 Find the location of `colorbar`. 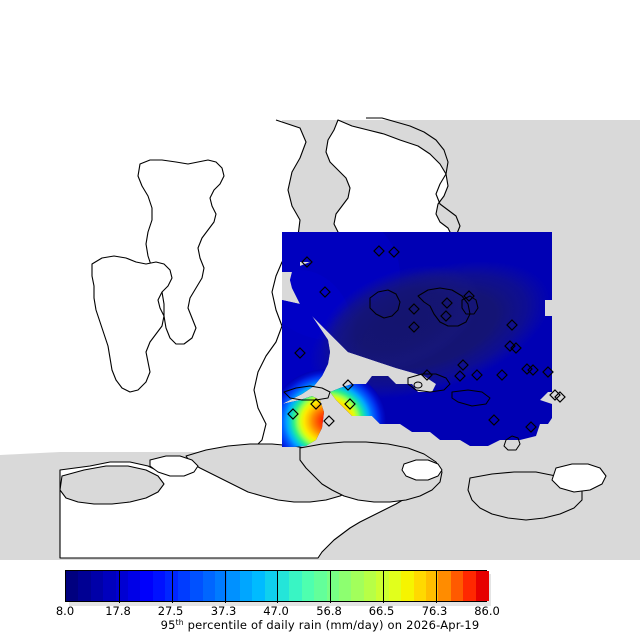

colorbar is located at coordinates (278, 588).